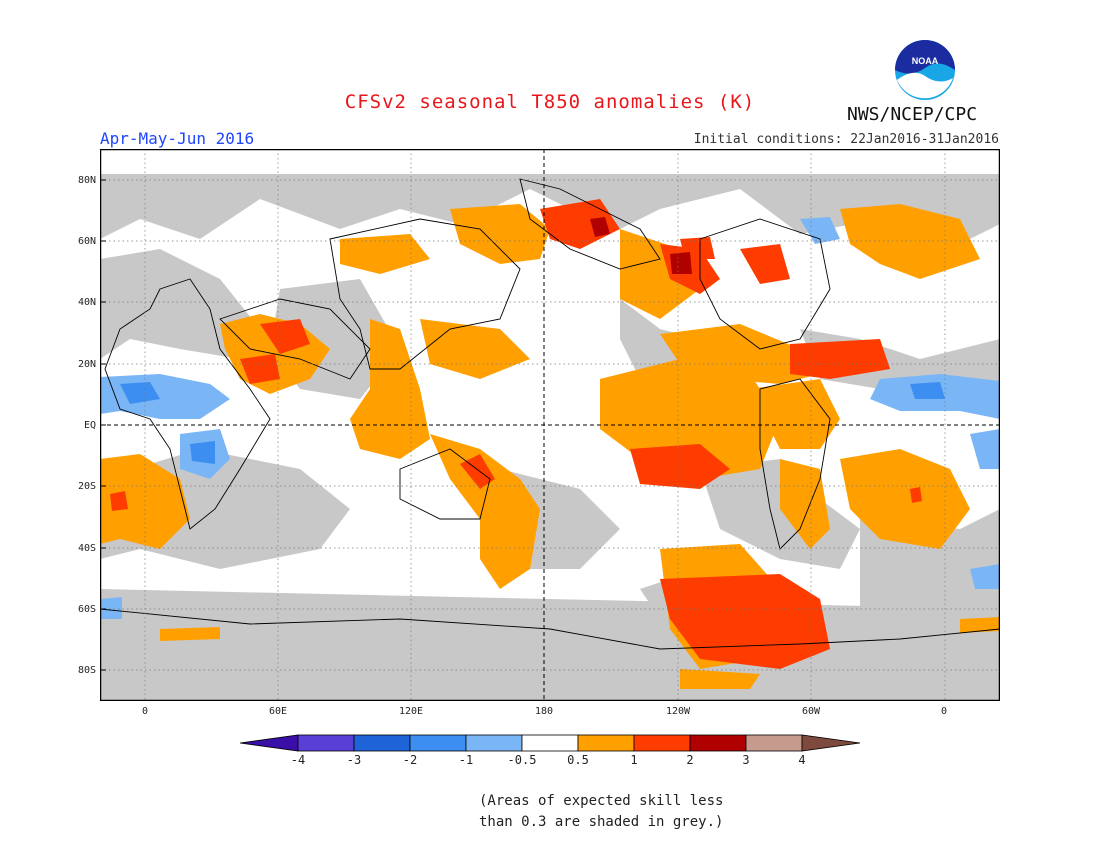 The height and width of the screenshot is (850, 1100). Describe the element at coordinates (601, 801) in the screenshot. I see `skill-note-line1: (Areas of expected skill less` at that location.